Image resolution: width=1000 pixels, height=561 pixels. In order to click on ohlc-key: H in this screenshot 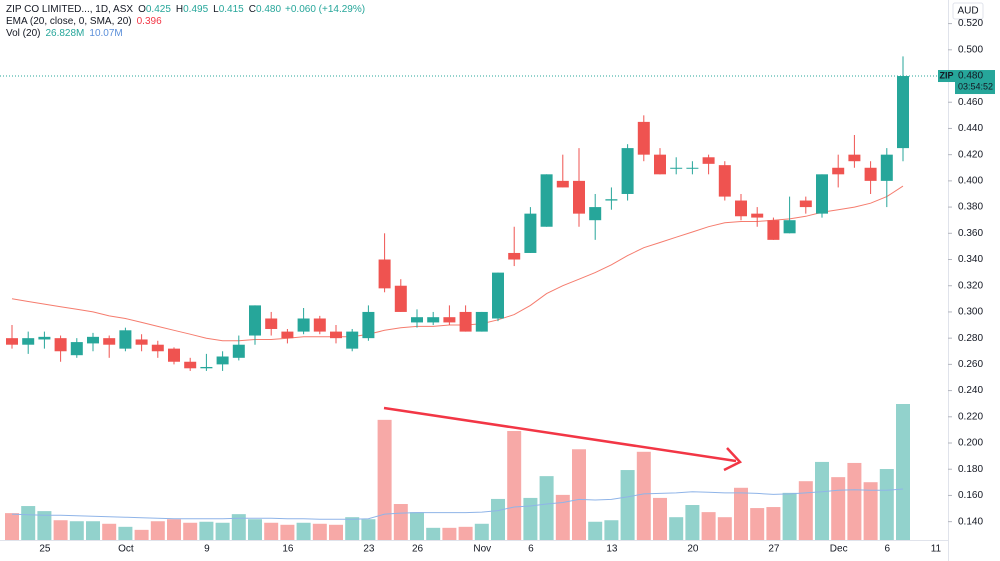, I will do `click(179, 9)`.